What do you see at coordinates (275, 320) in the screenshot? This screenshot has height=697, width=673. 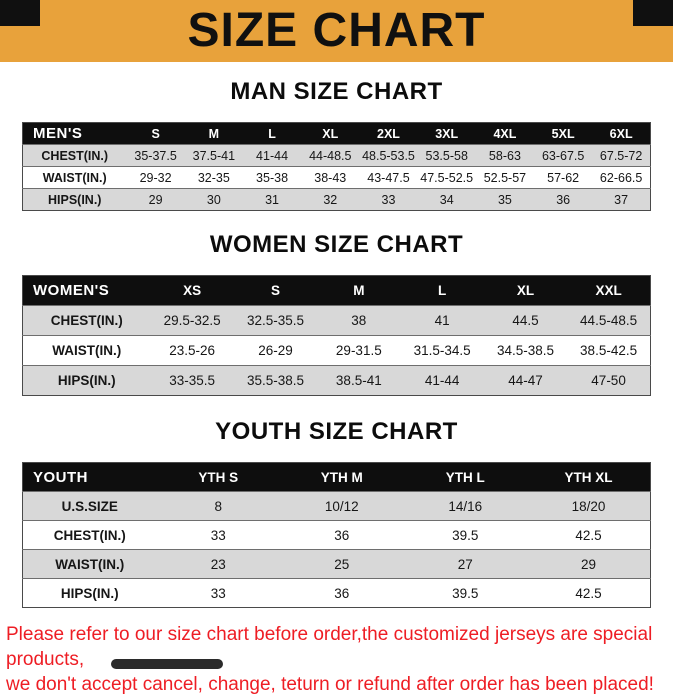 I see `size-value: 32.5-35.5` at bounding box center [275, 320].